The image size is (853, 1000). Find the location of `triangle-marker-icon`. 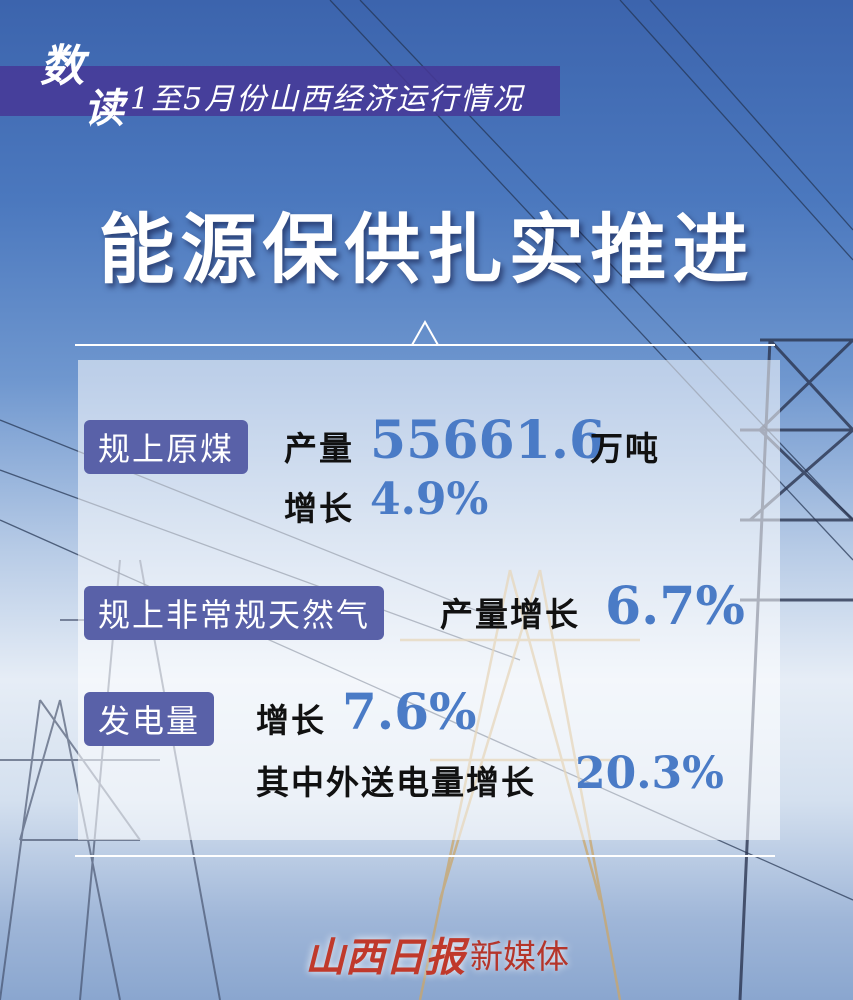

triangle-marker-icon is located at coordinates (425, 332).